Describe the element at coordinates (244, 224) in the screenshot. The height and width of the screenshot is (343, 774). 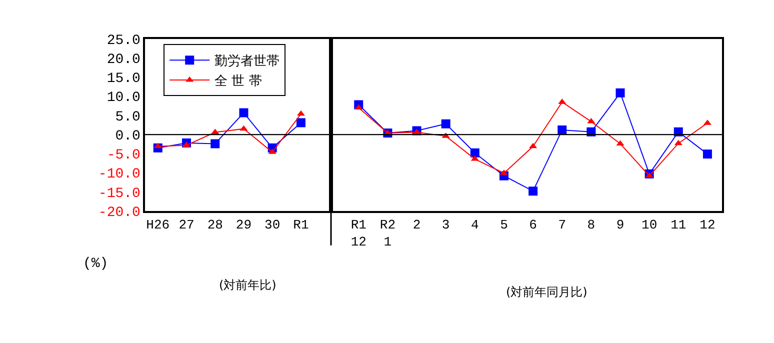
I see `x-tick-label: 29` at that location.